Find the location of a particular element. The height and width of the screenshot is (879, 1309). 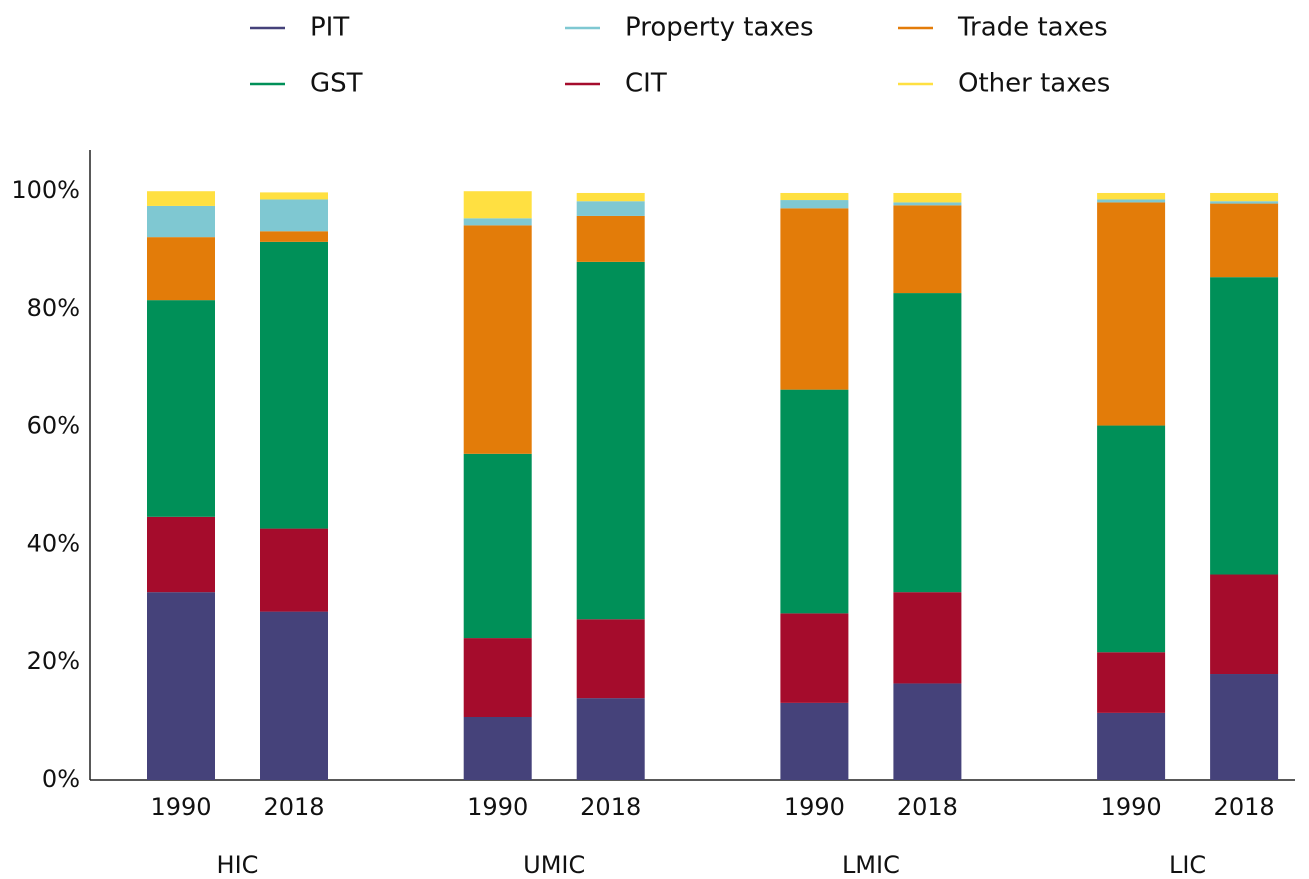

y-tick-label: 40% is located at coordinates (53, 543).